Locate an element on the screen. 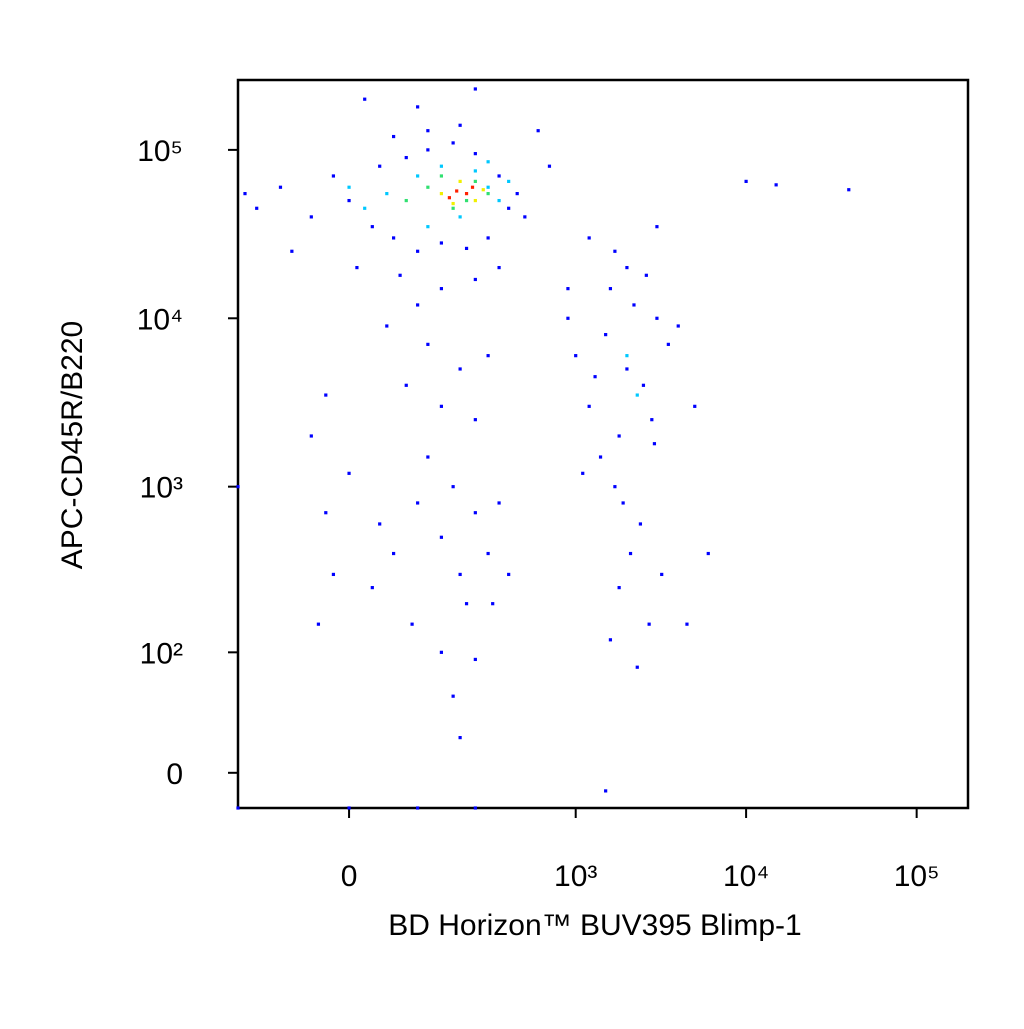 The width and height of the screenshot is (1024, 1029). y-tick-label: 10⁴ is located at coordinates (160, 319).